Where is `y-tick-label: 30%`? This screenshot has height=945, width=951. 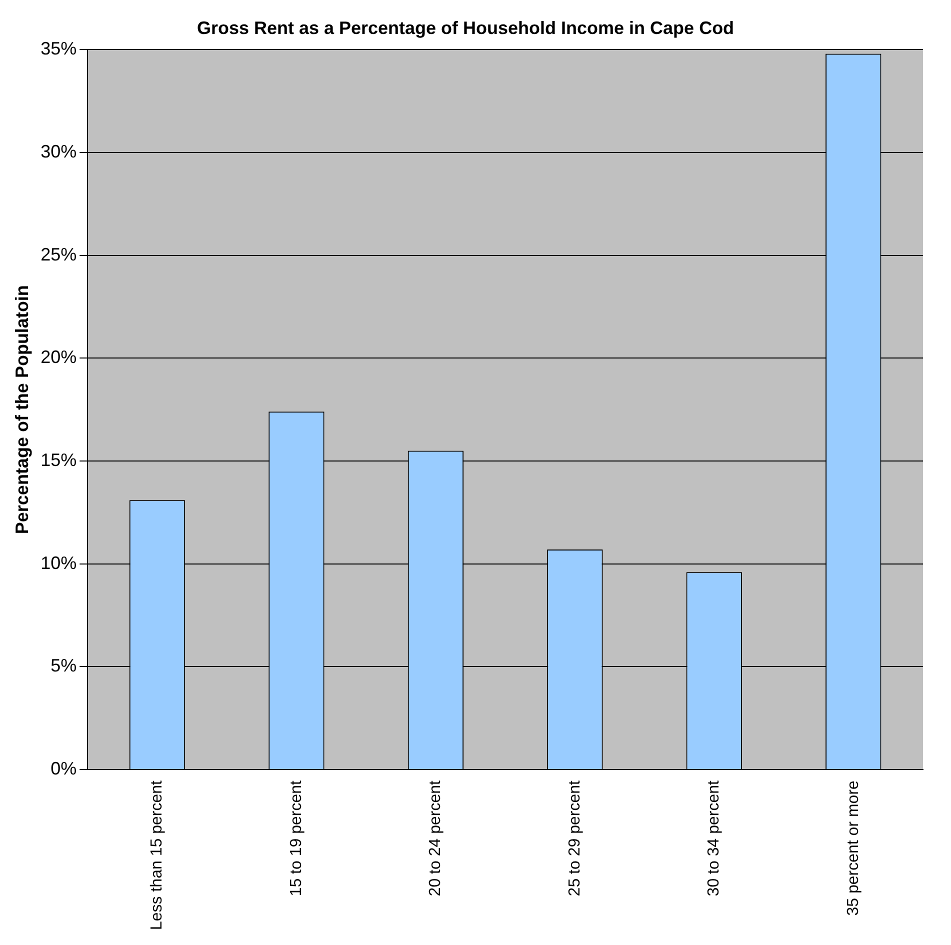
y-tick-label: 30% is located at coordinates (58, 151).